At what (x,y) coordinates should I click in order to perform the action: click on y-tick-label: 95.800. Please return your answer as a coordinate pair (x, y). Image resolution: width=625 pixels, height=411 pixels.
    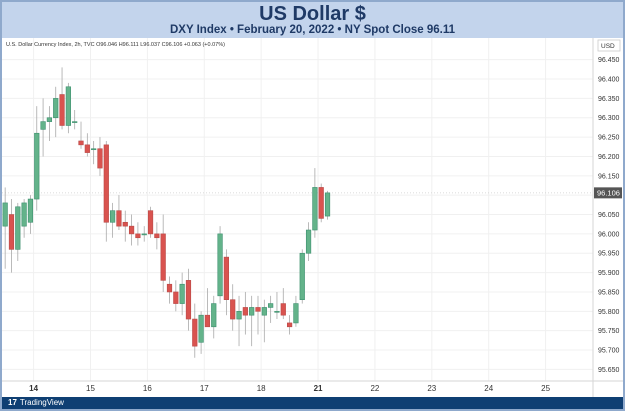
    Looking at the image, I should click on (609, 312).